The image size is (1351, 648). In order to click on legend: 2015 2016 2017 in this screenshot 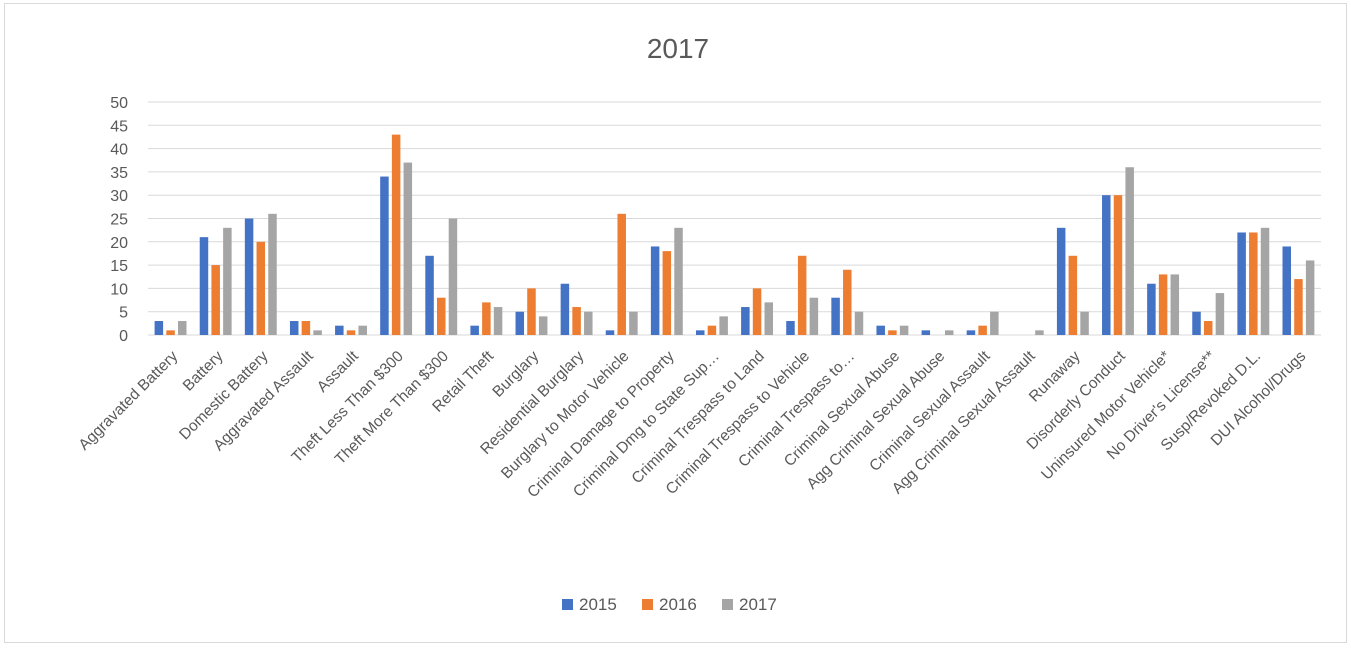, I will do `click(669, 604)`.